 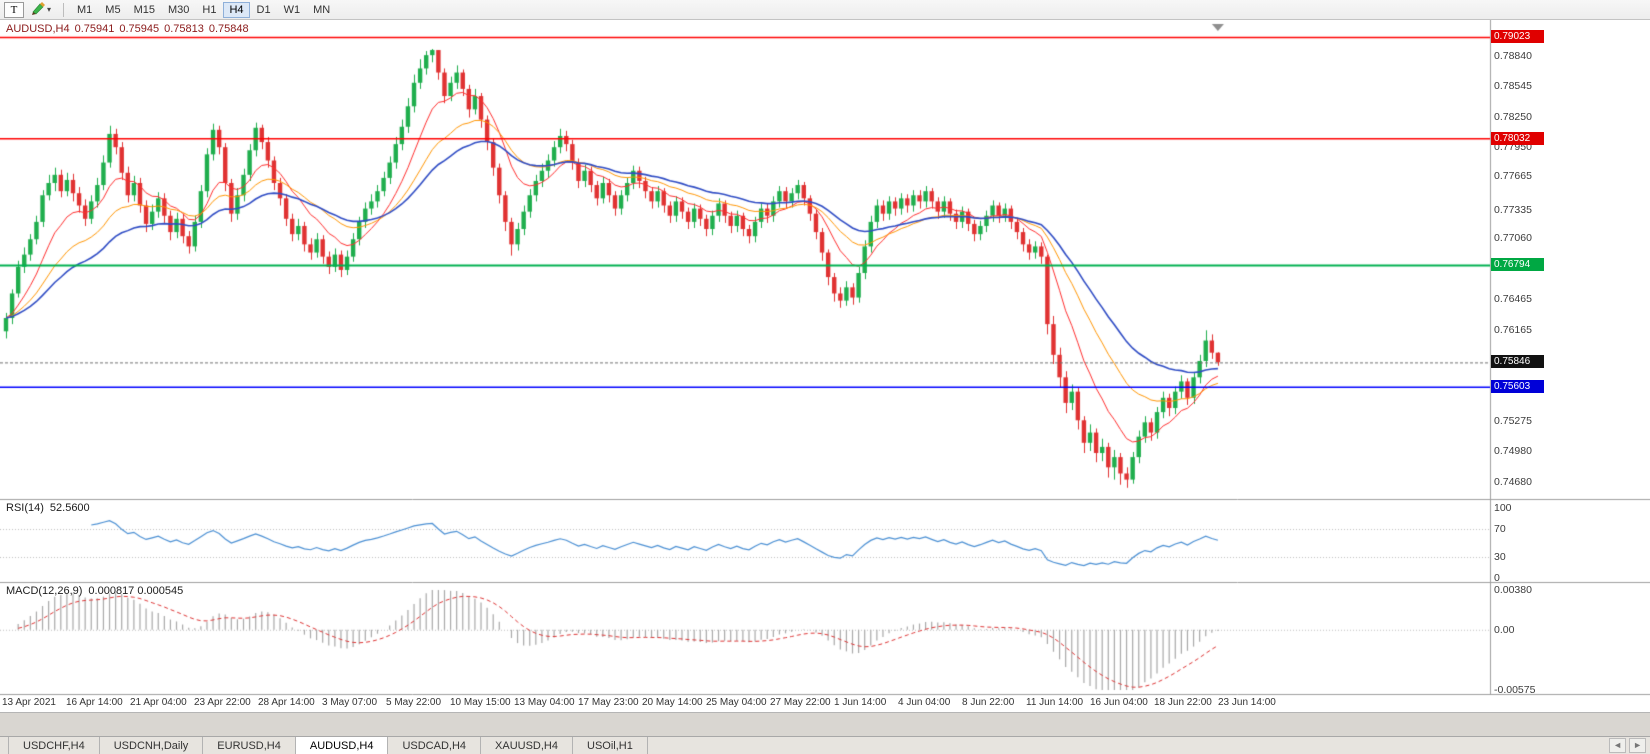 What do you see at coordinates (342, 745) in the screenshot?
I see `tab-audusd-h4: AUDUSD,H4` at bounding box center [342, 745].